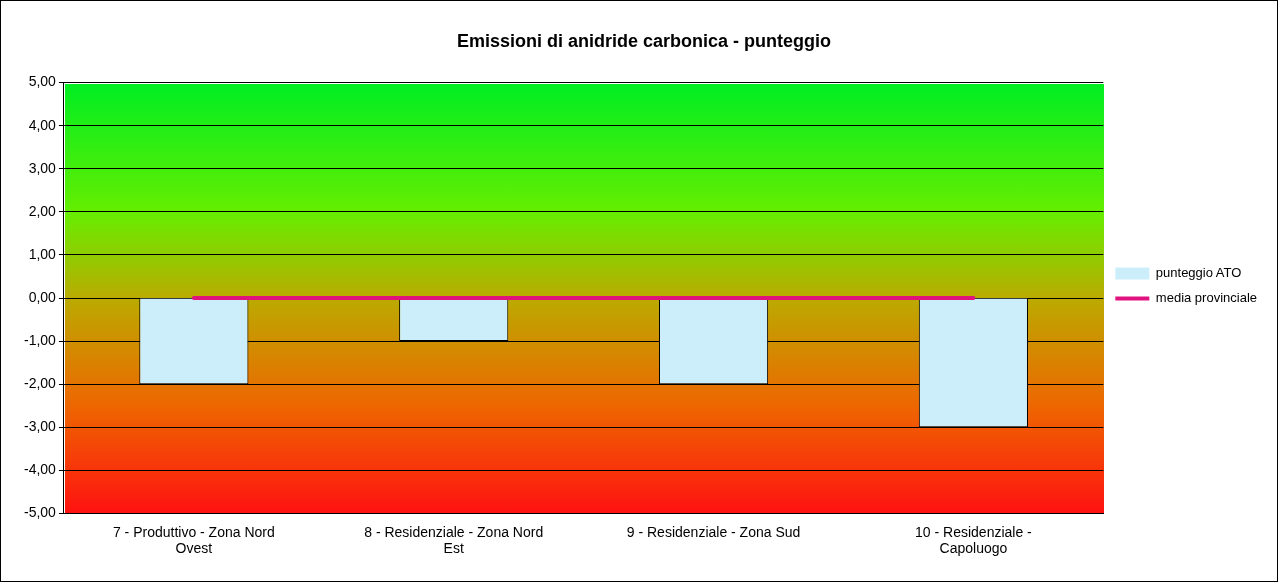  I want to click on y-tick-label: -4,00, so click(40, 469).